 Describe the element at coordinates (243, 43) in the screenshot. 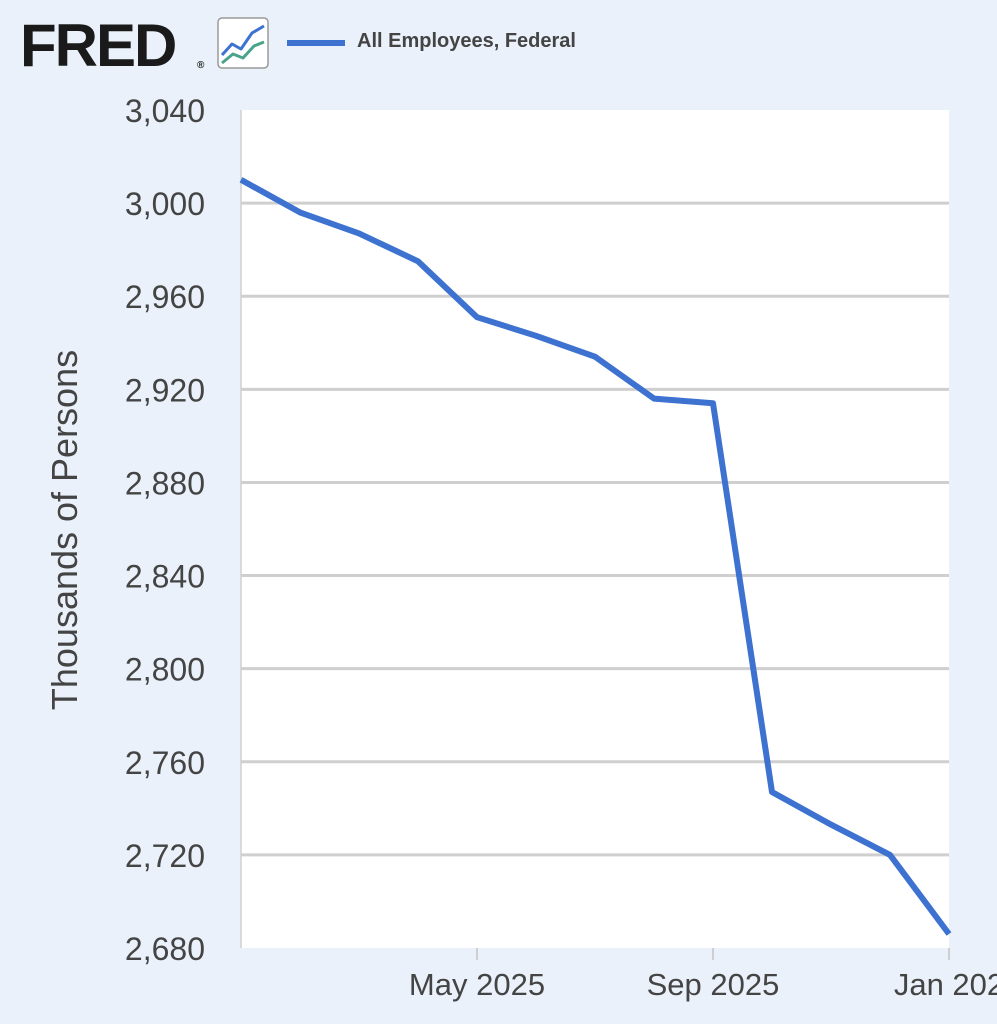

I see `line-chart-icon` at that location.